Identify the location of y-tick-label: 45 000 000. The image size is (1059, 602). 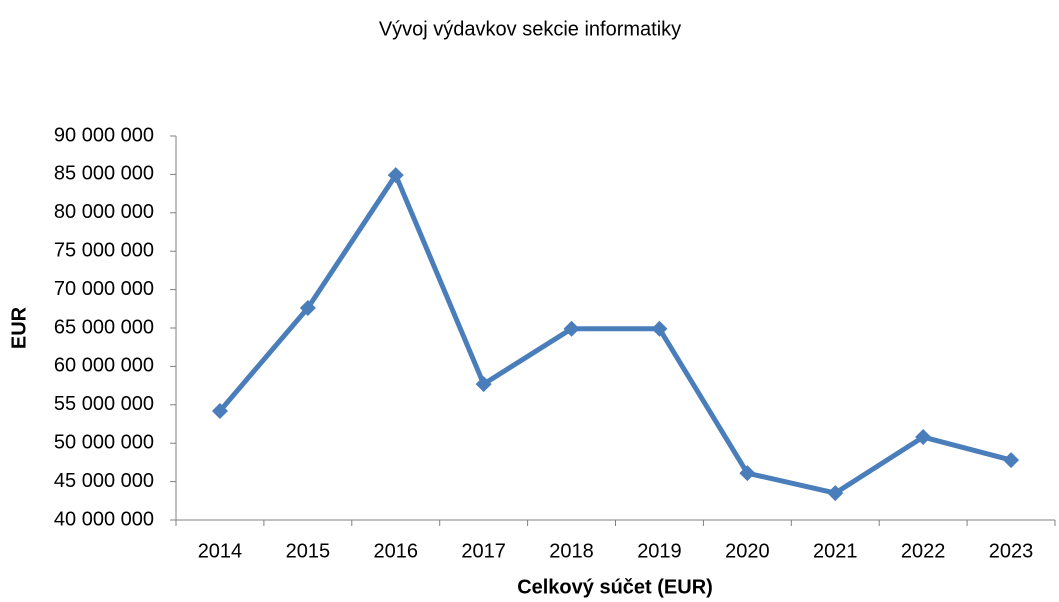
(104, 481).